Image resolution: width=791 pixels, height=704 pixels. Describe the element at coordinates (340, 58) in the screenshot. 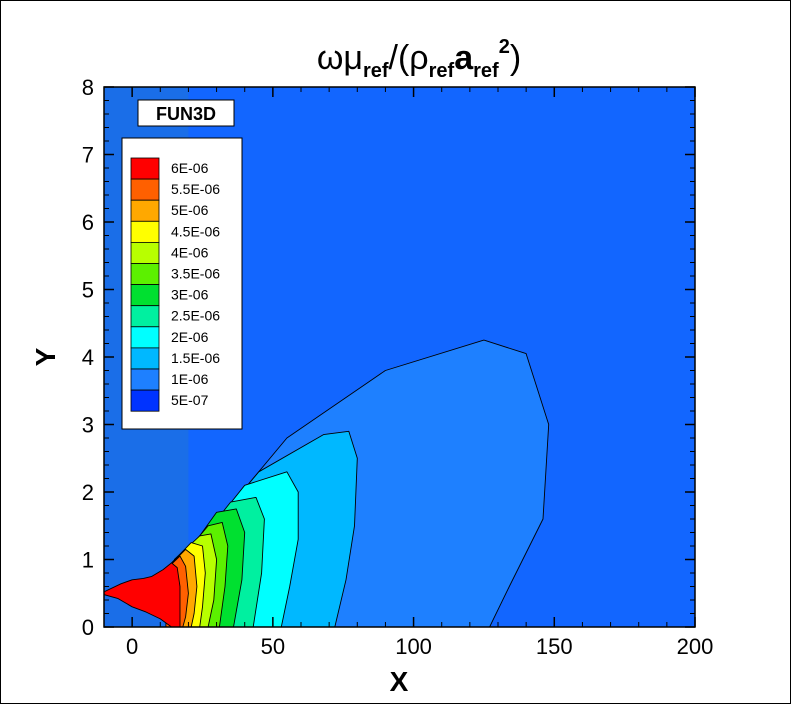

I see `title-part: ωμ` at that location.